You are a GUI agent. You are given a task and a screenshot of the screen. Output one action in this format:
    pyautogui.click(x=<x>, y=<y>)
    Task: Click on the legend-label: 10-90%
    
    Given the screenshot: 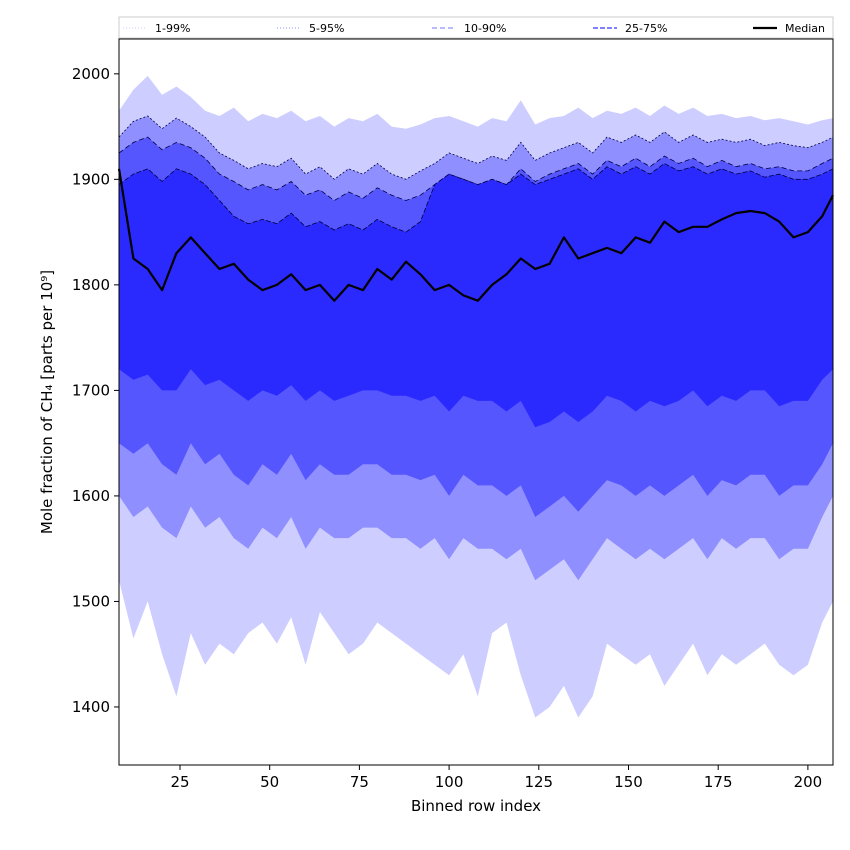 What is the action you would take?
    pyautogui.click(x=485, y=28)
    